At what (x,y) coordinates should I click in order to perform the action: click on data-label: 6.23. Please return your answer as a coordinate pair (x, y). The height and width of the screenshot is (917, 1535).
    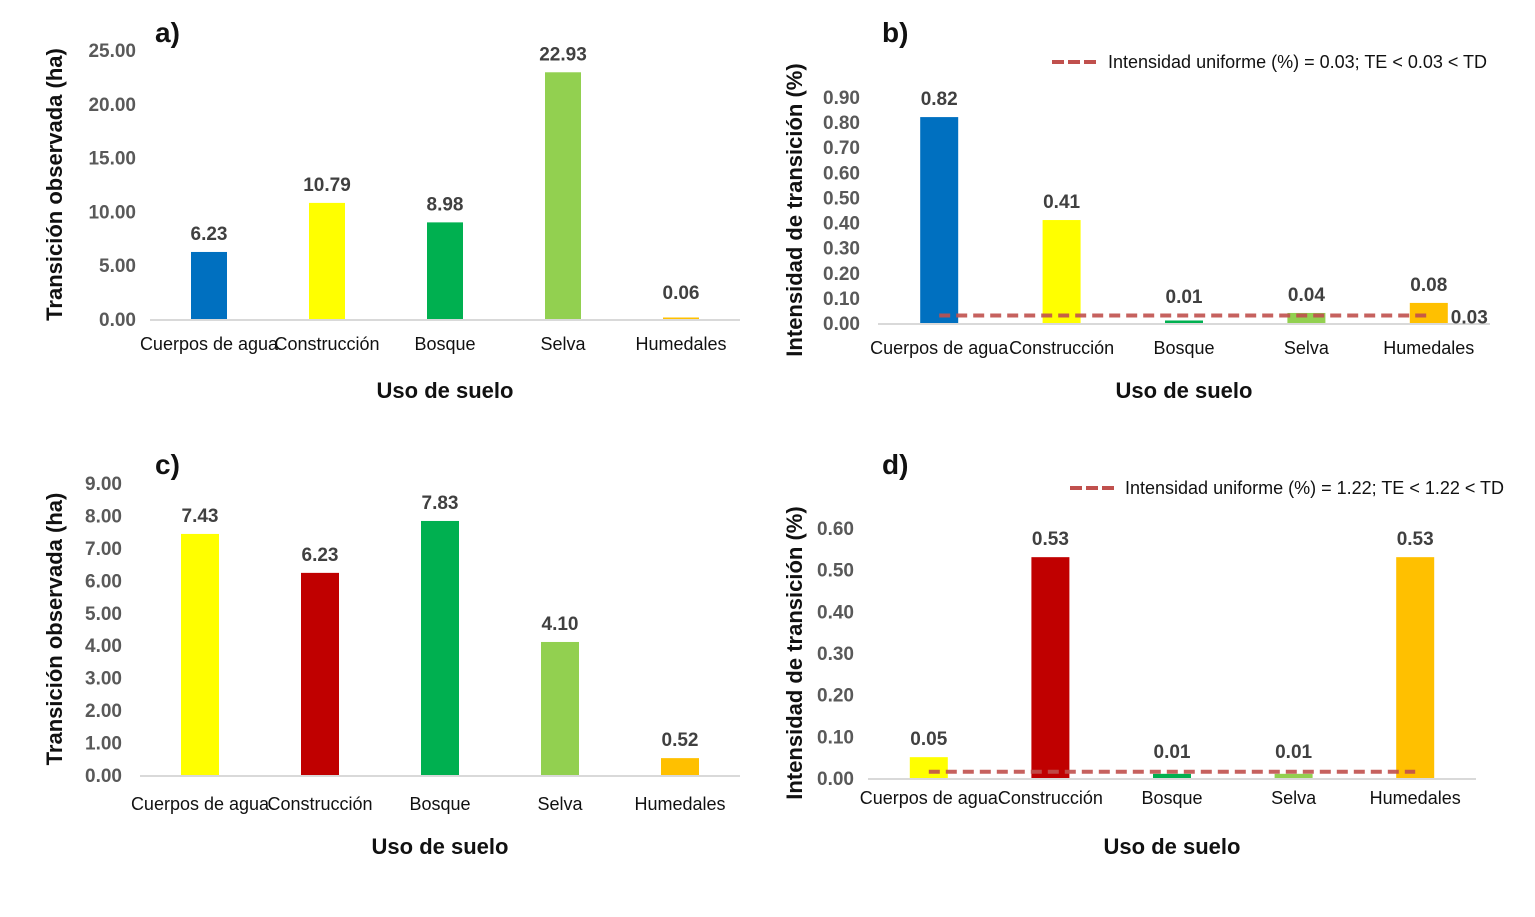
    Looking at the image, I should click on (320, 555).